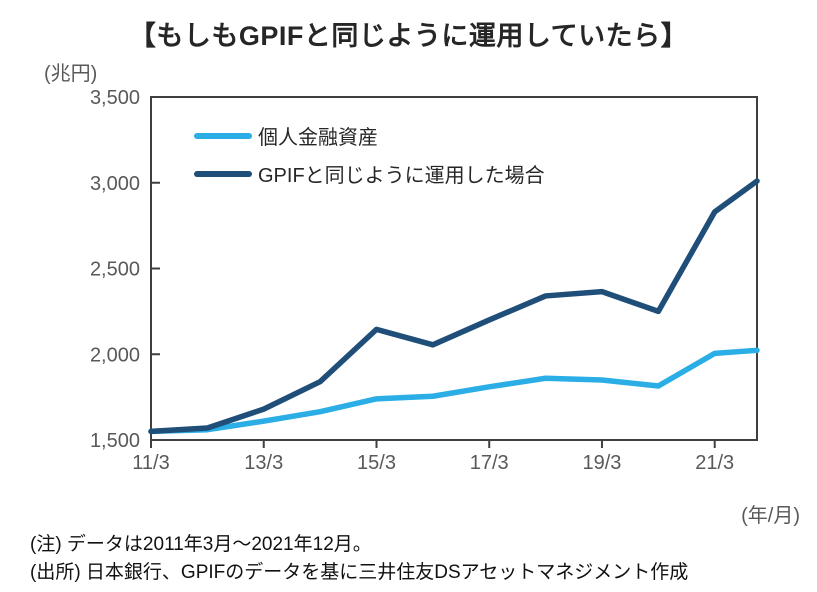 The image size is (817, 592). Describe the element at coordinates (770, 516) in the screenshot. I see `x-axis-unit-label: (年/月)` at that location.